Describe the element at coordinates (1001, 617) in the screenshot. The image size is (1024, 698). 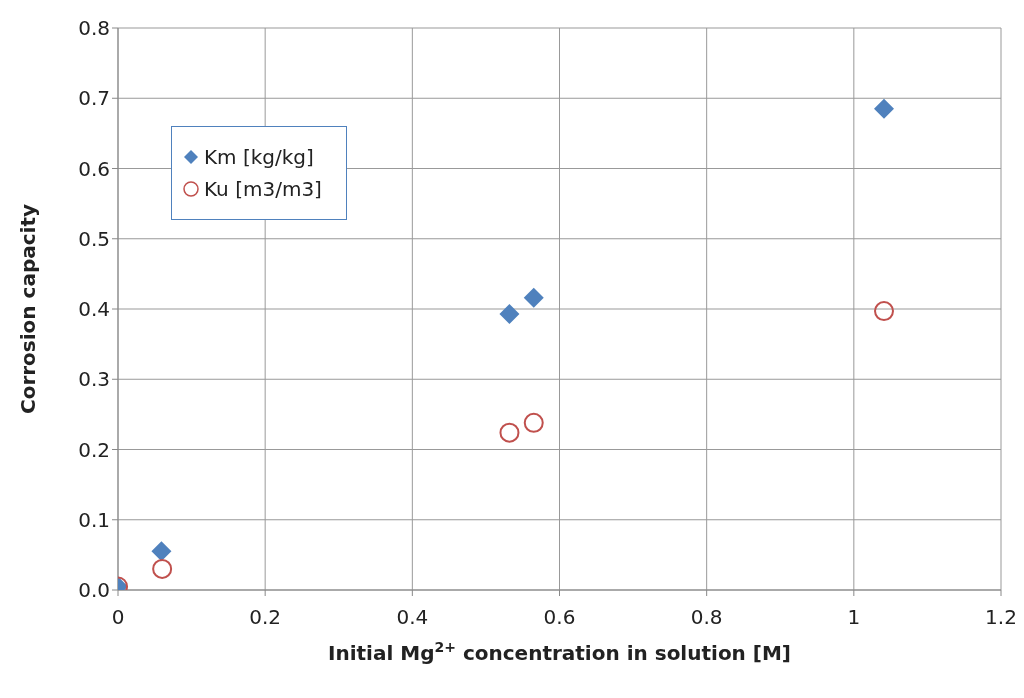
I see `x-tick-label: 1.2` at that location.